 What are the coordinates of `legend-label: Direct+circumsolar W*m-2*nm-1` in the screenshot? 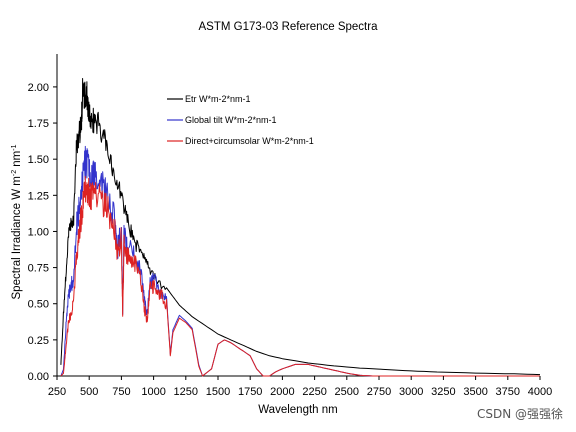 It's located at (249, 141).